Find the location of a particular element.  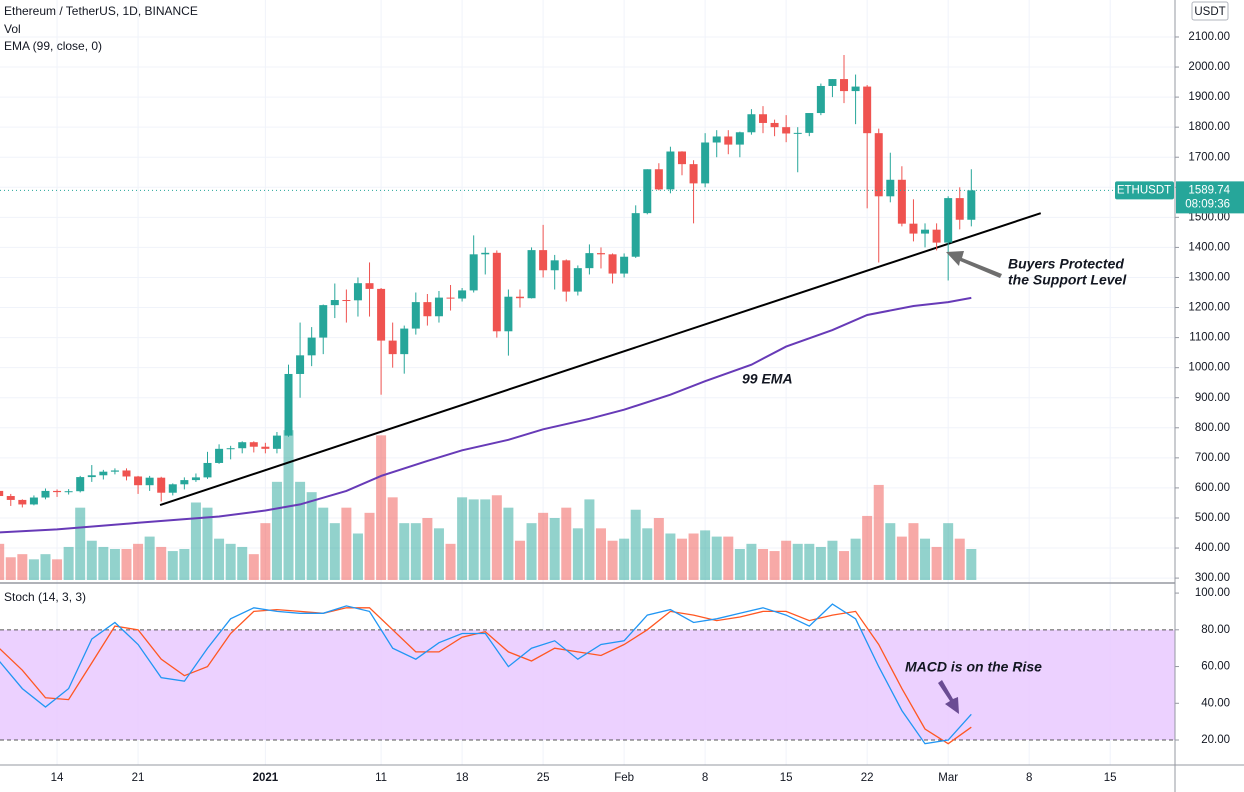

x-tick-label: Mar is located at coordinates (948, 778).